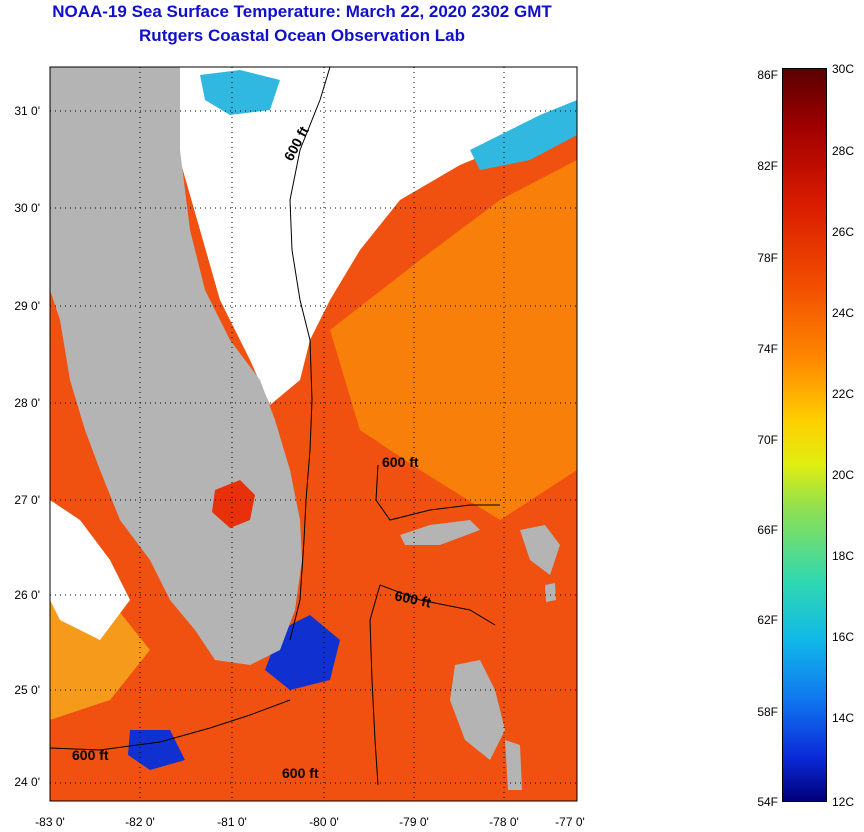  What do you see at coordinates (400, 462) in the screenshot?
I see `contour-label-bahamas: 600 ft` at bounding box center [400, 462].